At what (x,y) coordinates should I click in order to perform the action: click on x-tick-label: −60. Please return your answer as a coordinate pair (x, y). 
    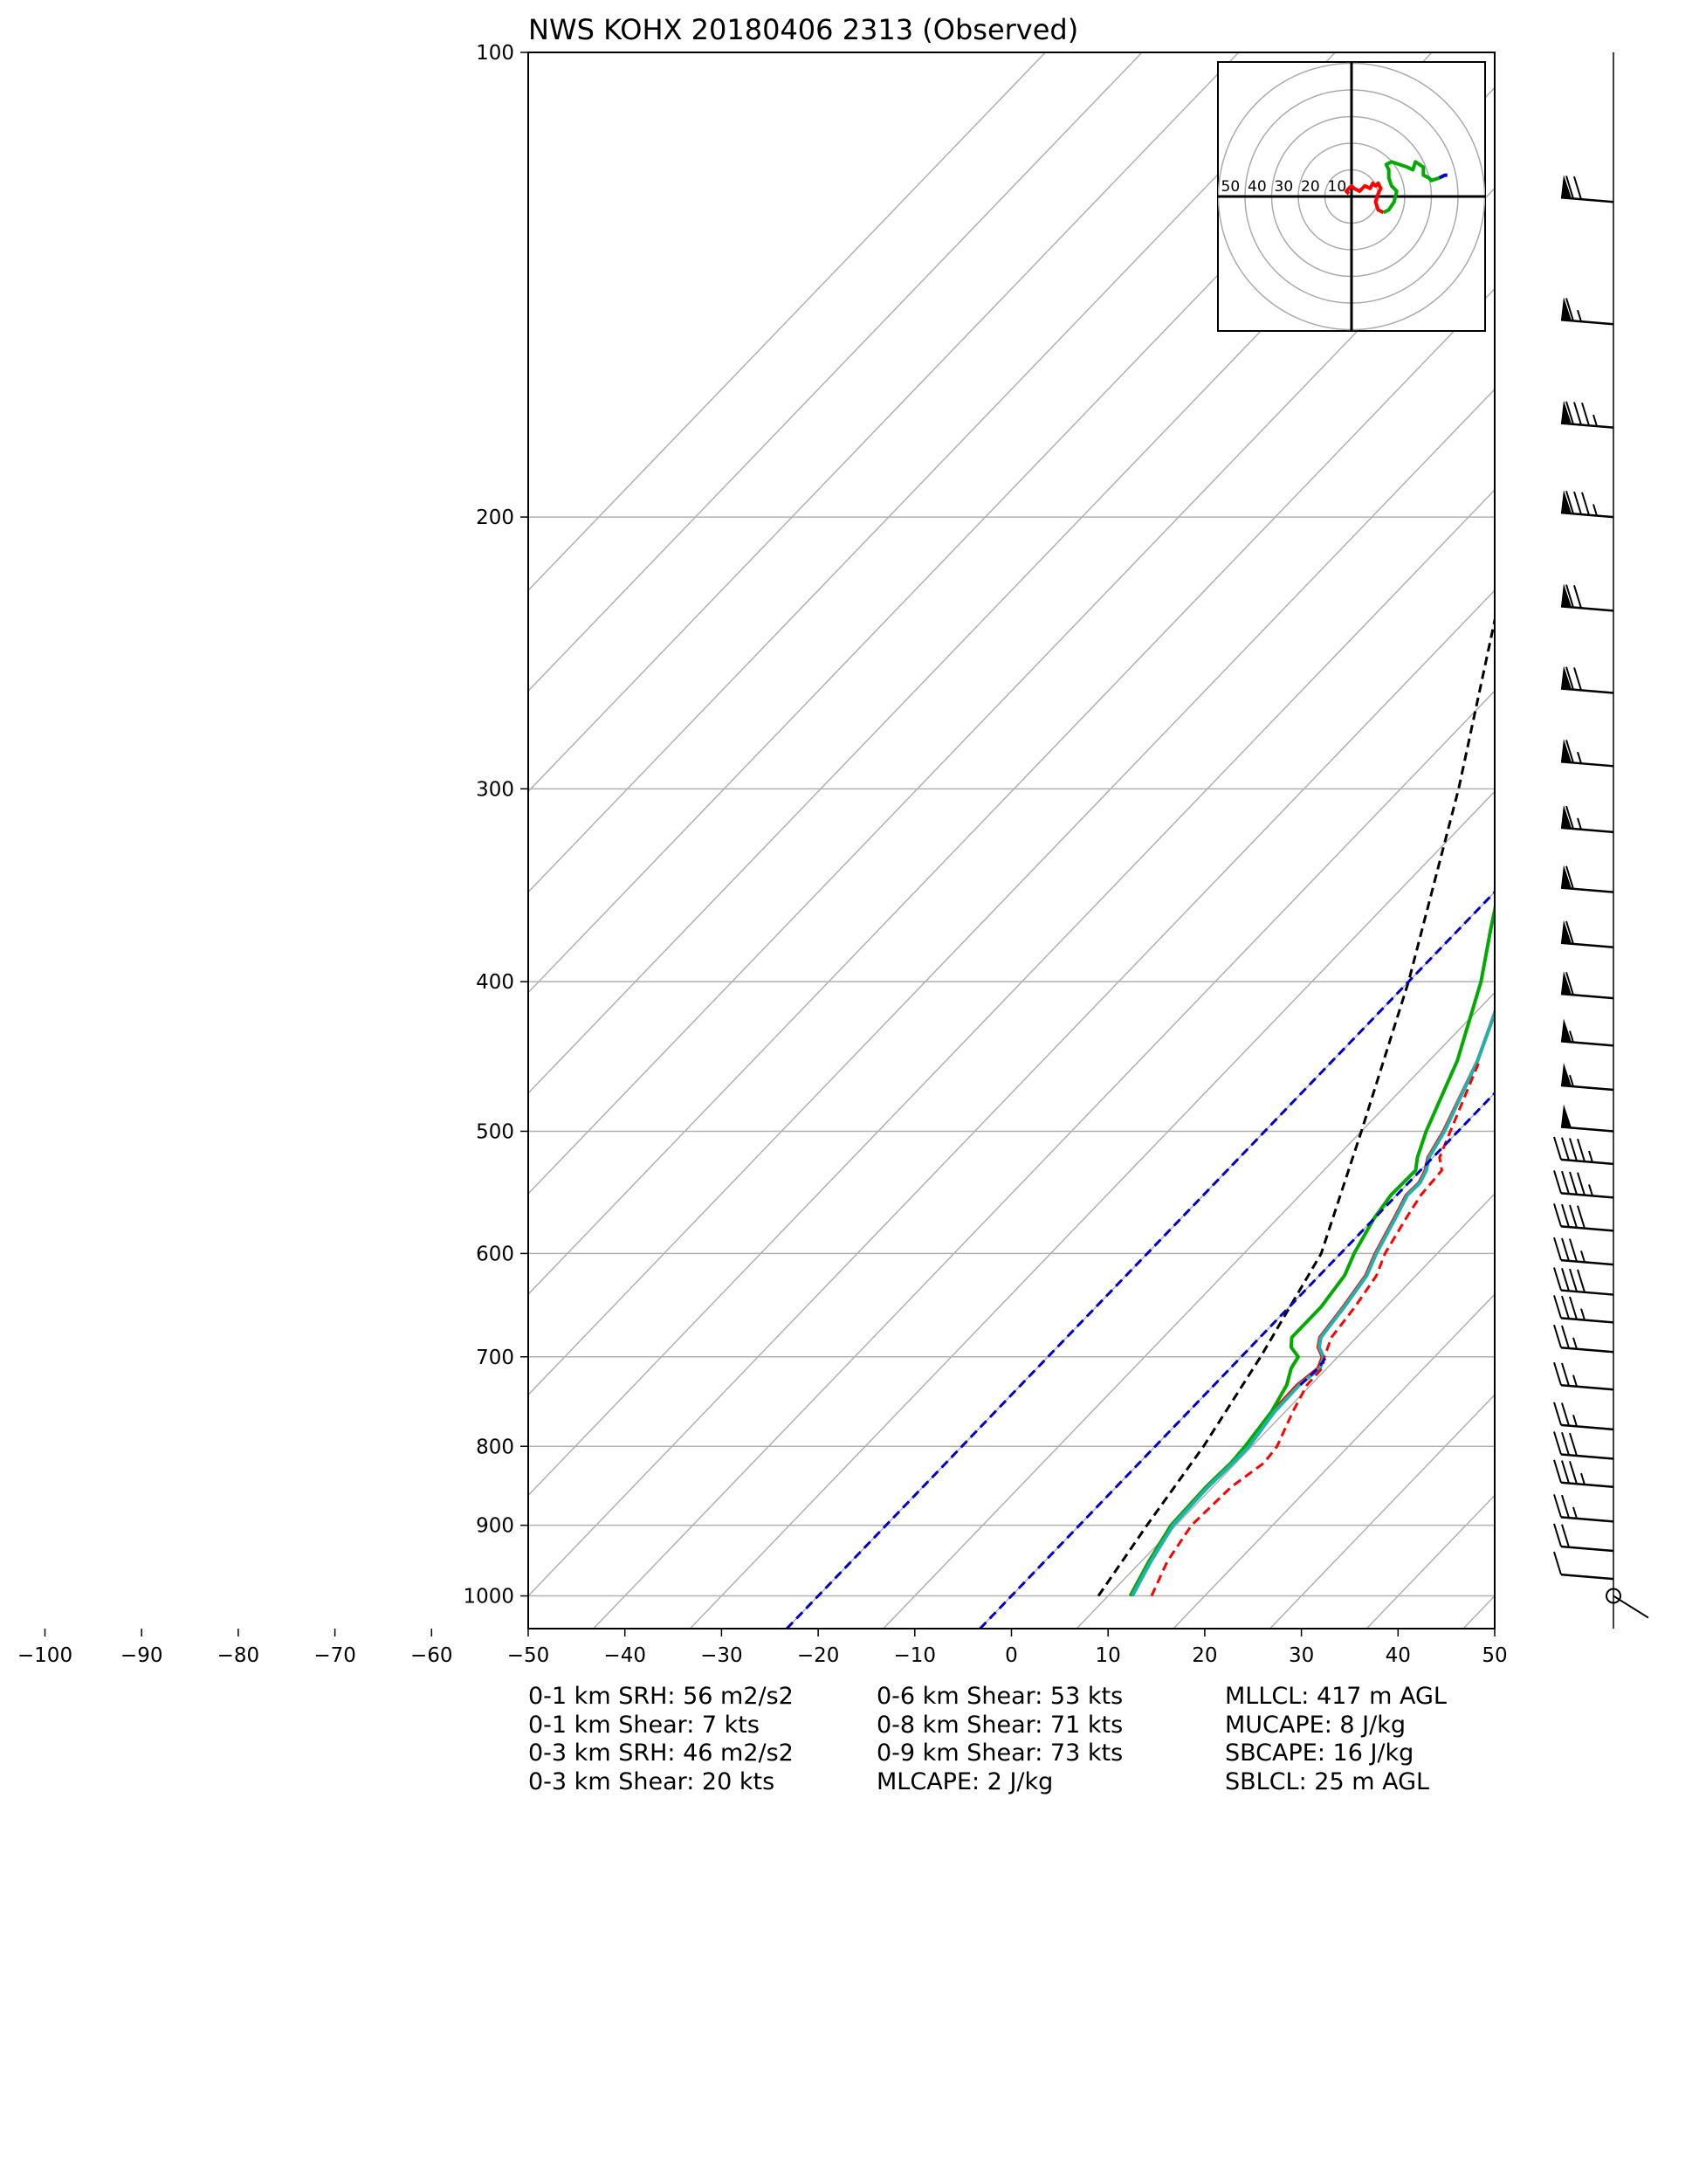
    Looking at the image, I should click on (431, 1655).